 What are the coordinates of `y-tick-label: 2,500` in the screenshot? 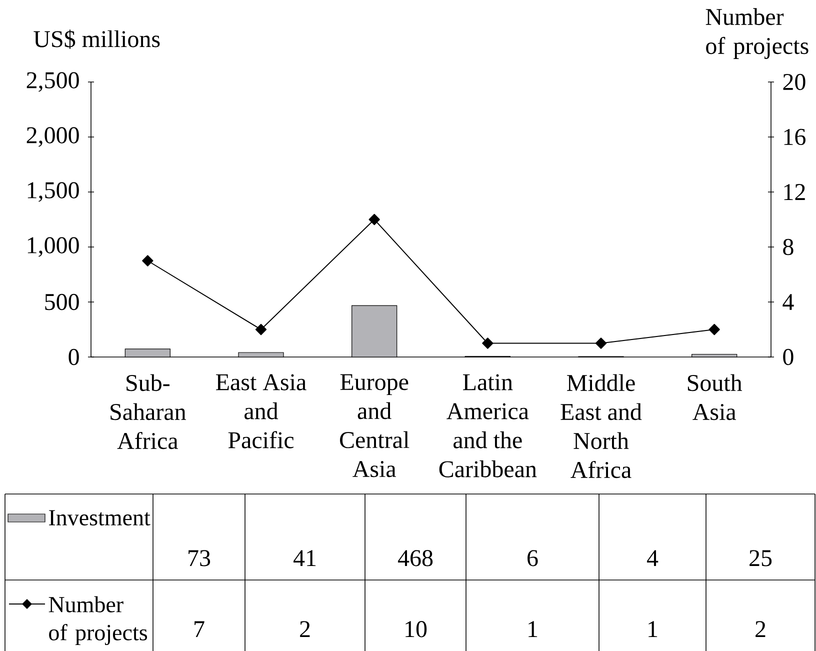 It's located at (52, 82).